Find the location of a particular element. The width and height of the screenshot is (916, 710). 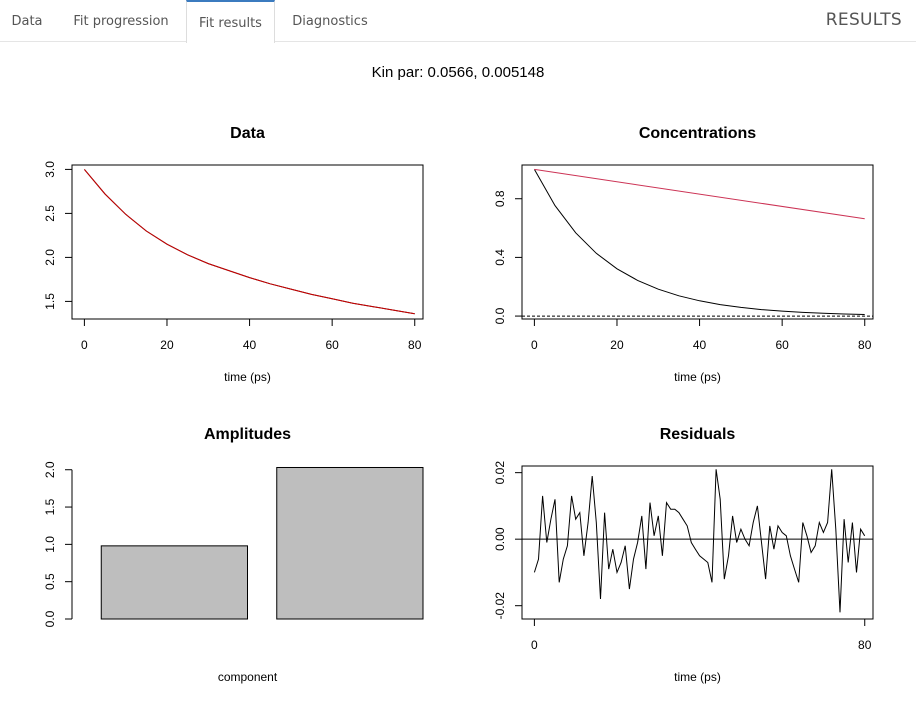

data-y-tick-label-0: 1.5 is located at coordinates (50, 301).